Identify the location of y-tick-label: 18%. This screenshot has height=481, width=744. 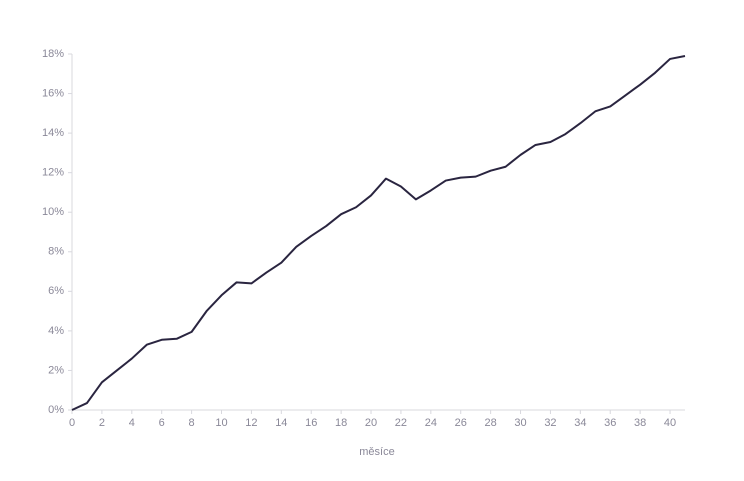
(53, 54).